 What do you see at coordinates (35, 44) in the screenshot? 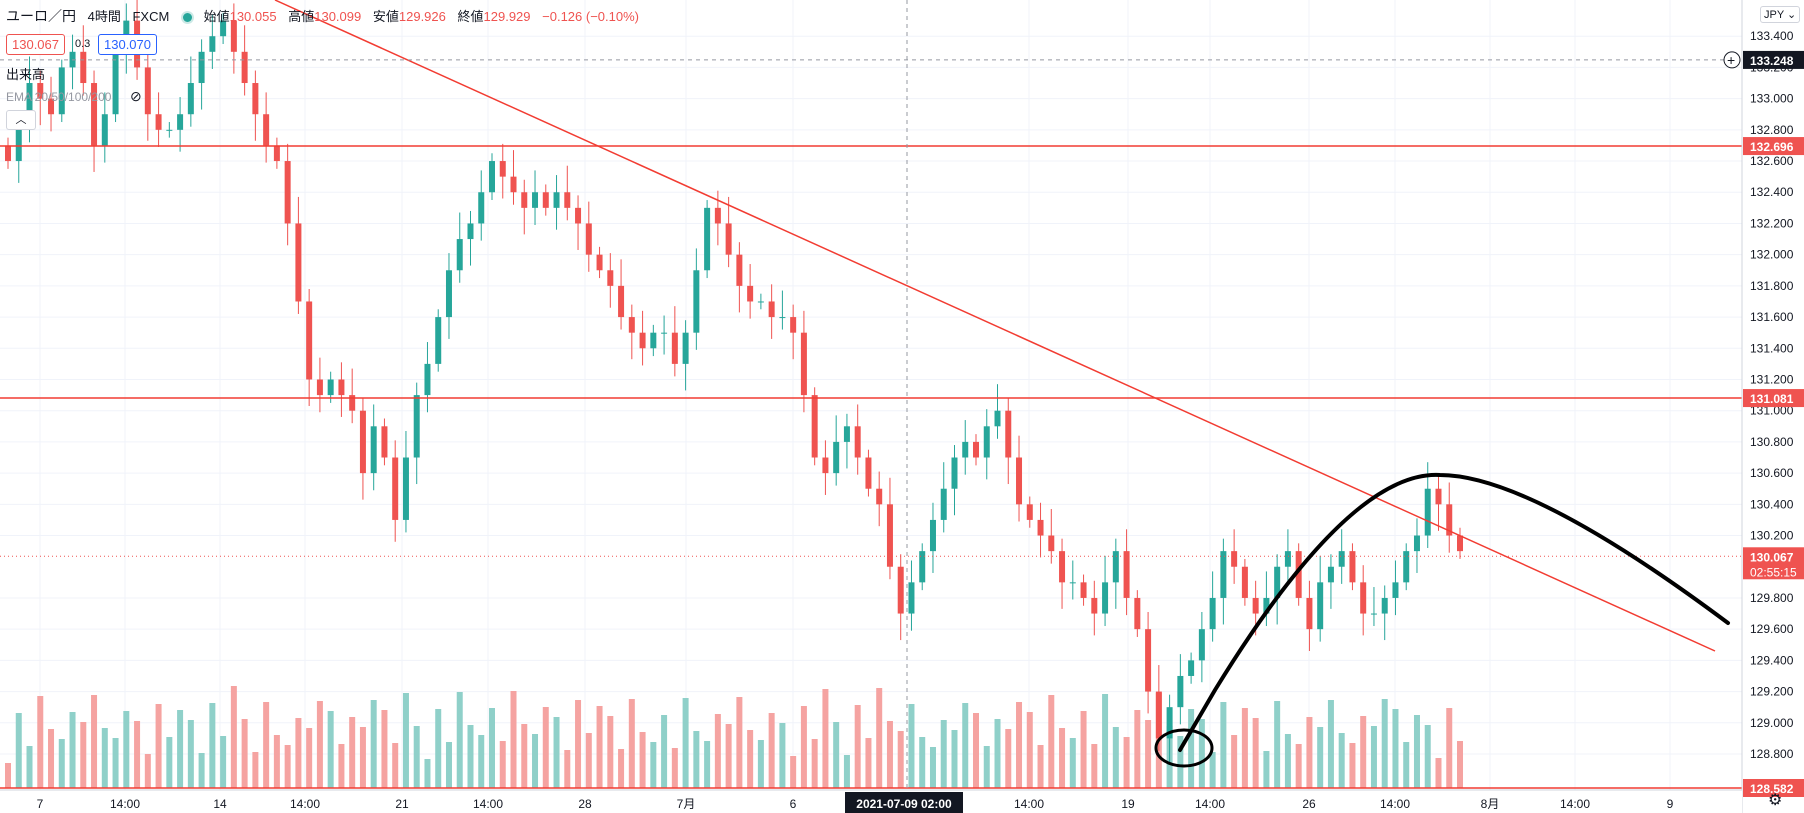
I see `sell-button: 130.067` at bounding box center [35, 44].